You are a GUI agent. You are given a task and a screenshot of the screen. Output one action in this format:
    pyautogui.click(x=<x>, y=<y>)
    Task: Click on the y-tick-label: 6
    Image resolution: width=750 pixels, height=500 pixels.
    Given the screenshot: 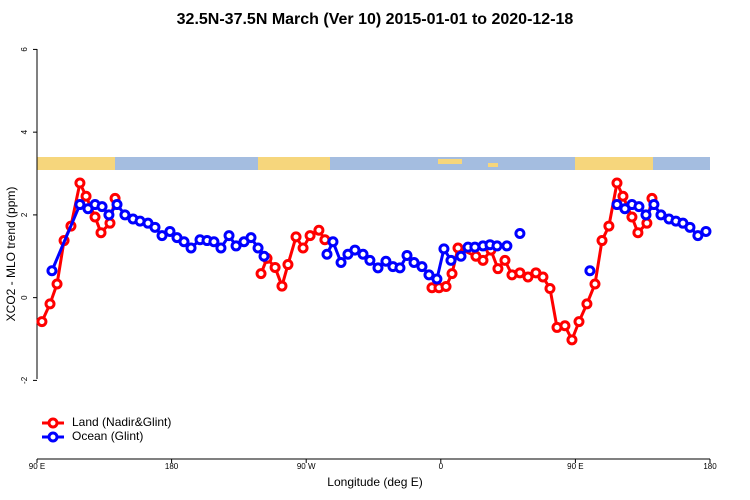 What is the action you would take?
    pyautogui.click(x=24, y=49)
    